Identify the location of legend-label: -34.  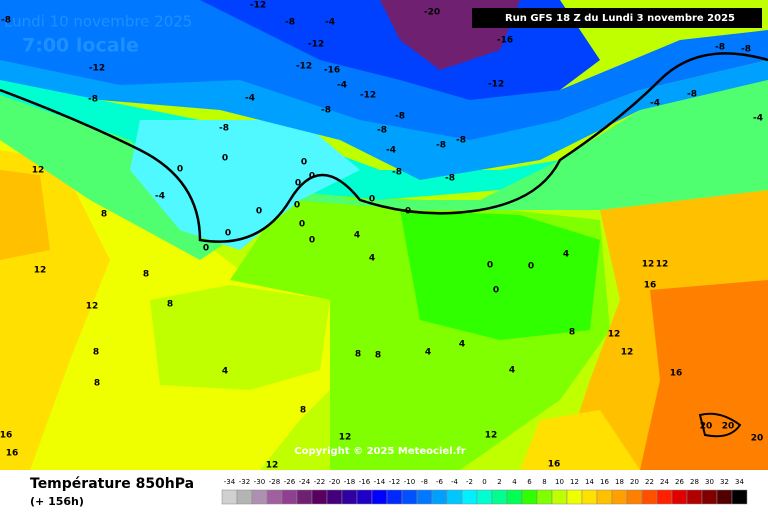
(230, 482).